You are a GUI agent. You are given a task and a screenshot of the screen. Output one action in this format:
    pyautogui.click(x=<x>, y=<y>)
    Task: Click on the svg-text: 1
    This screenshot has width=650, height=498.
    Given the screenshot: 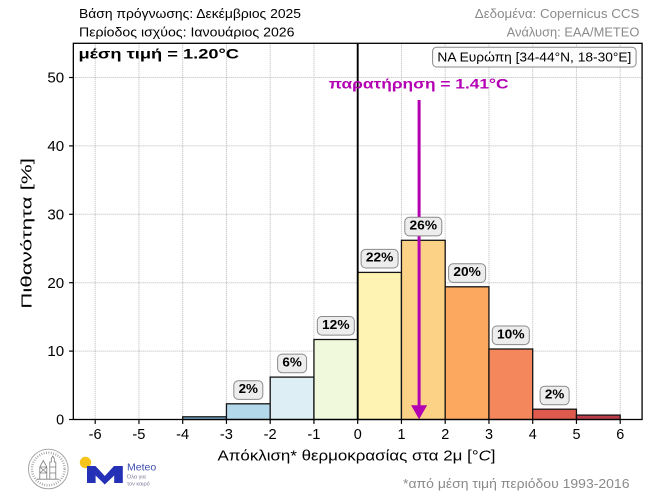 What is the action you would take?
    pyautogui.click(x=401, y=435)
    